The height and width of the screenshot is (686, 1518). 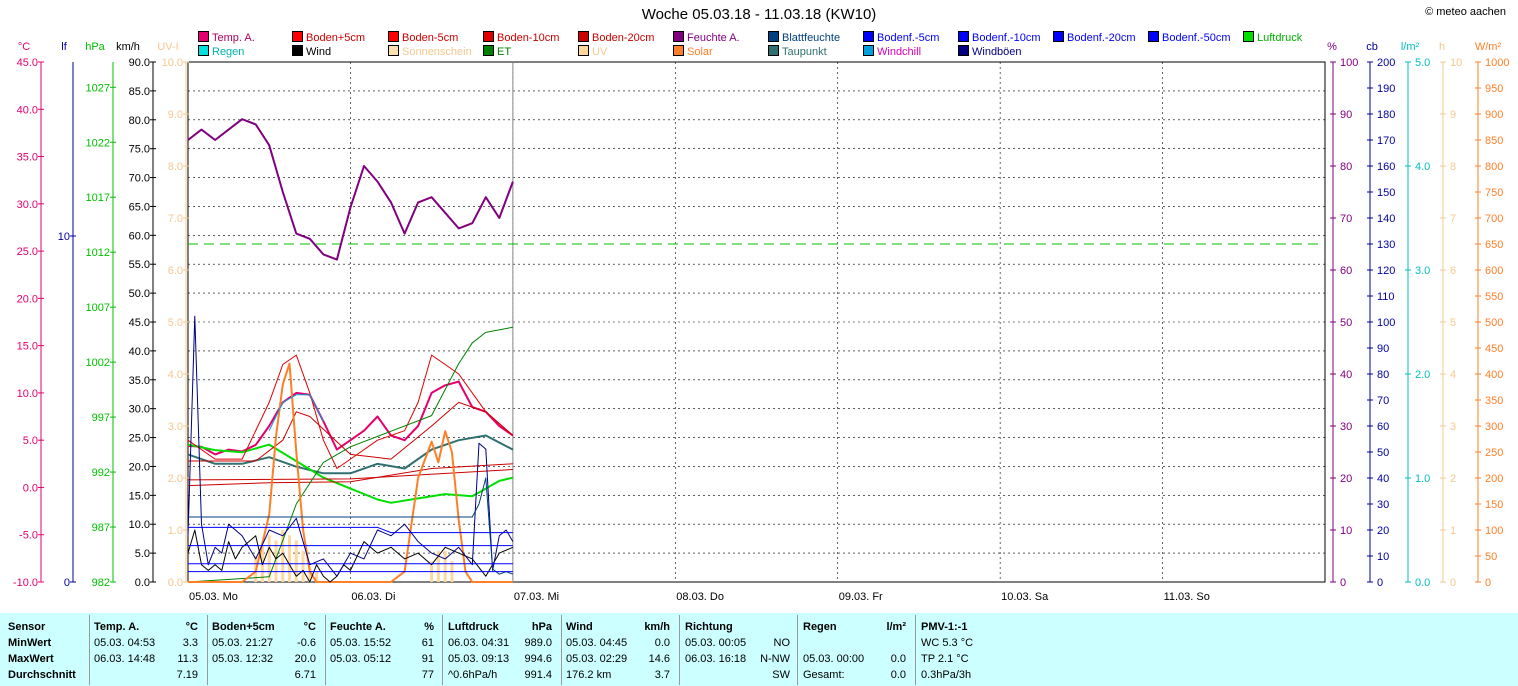 I want to click on axis-tick-lm2: 0.0, so click(x=1422, y=583).